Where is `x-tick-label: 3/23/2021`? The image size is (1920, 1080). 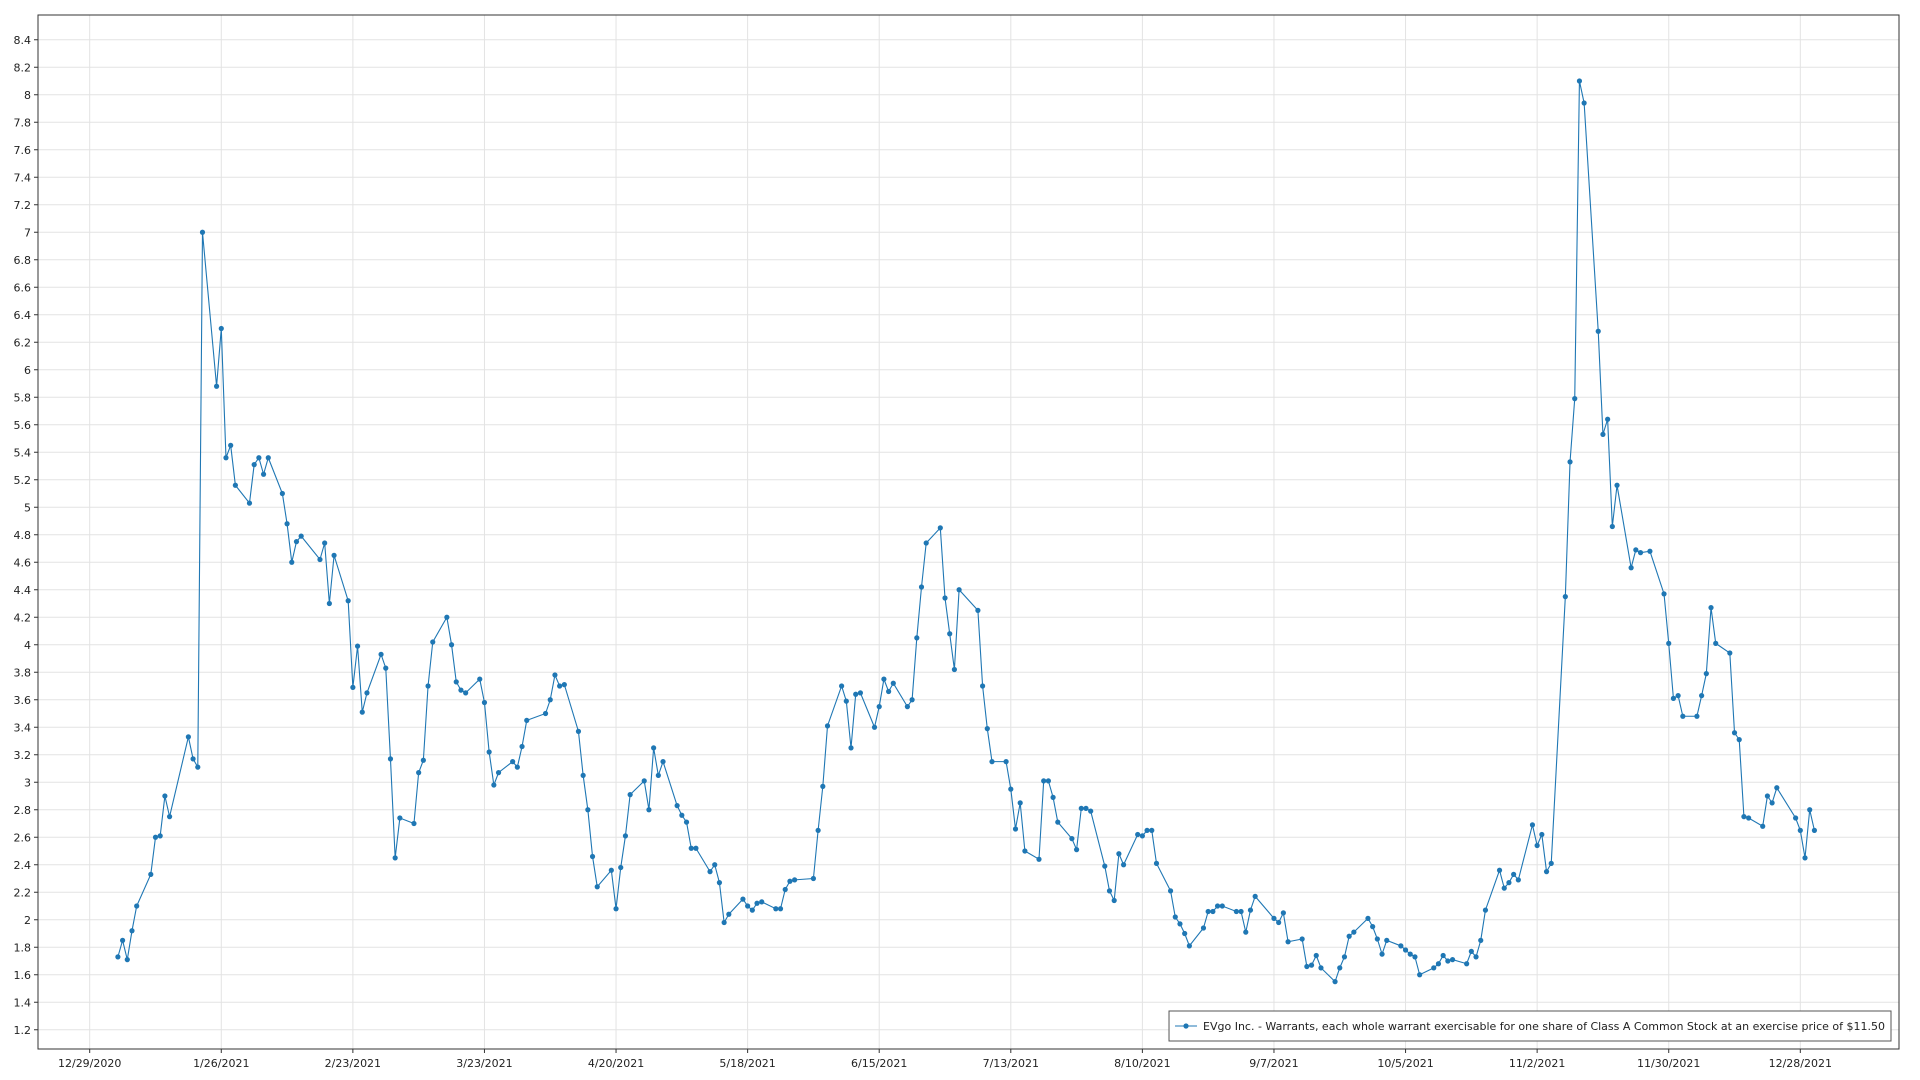 x-tick-label: 3/23/2021 is located at coordinates (484, 1063).